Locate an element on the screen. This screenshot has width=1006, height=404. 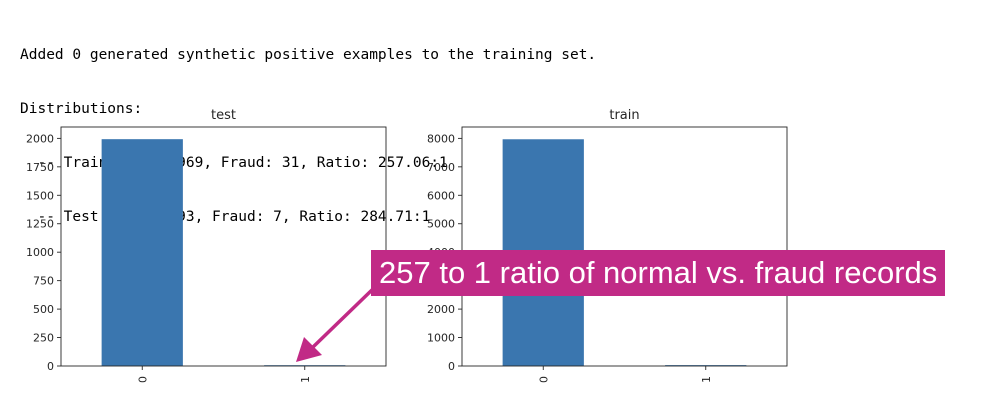
y-tick-label: 6000 is located at coordinates (441, 195).